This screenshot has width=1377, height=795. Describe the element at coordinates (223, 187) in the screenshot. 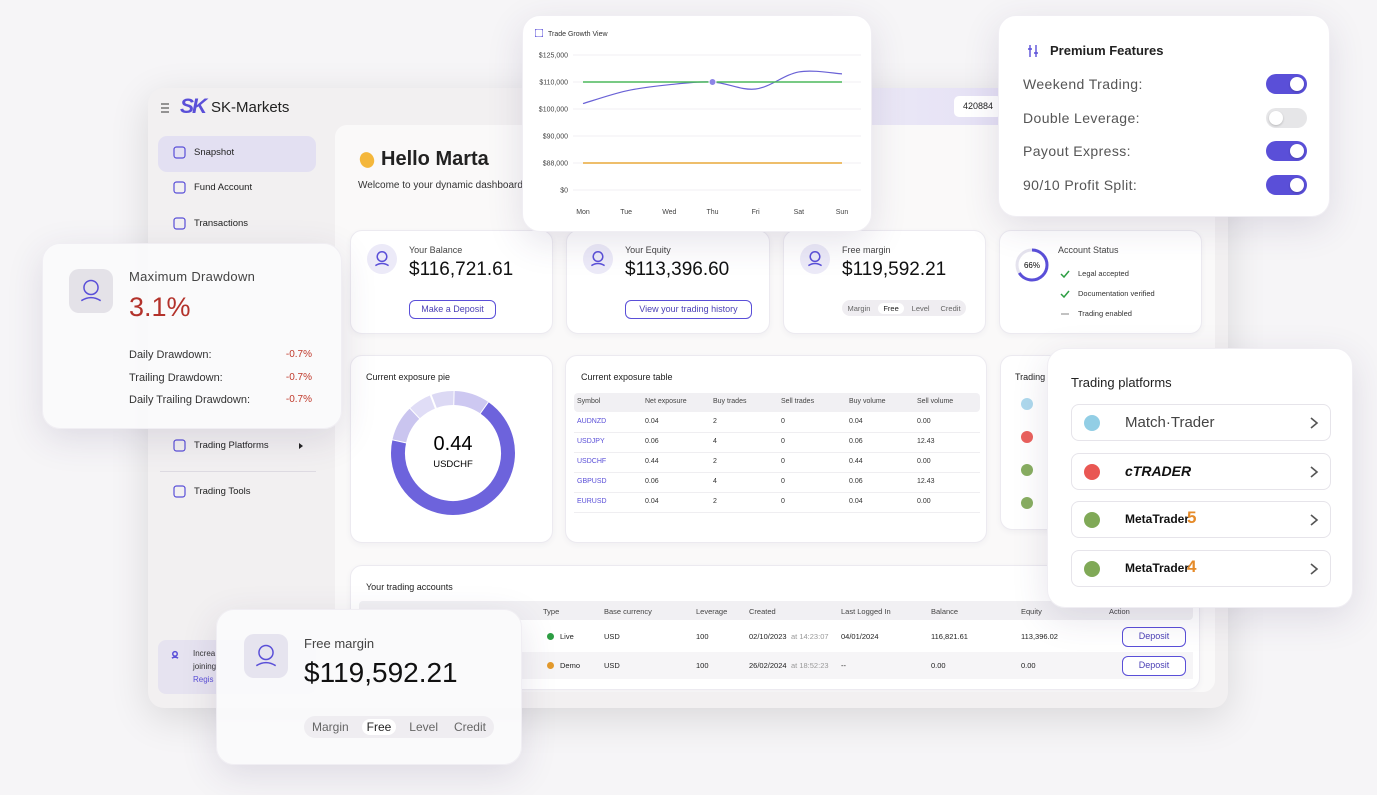

I see `nav-item: Fund Account` at that location.